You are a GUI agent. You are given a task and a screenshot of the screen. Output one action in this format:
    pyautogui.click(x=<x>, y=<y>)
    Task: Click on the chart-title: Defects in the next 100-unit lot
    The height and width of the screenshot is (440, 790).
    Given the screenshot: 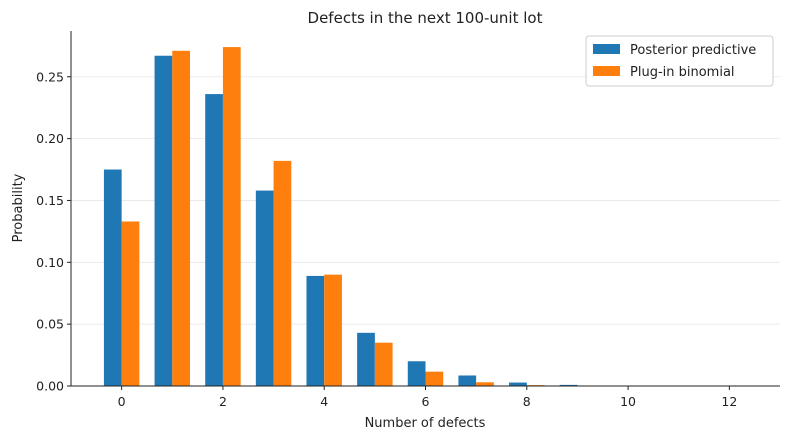 What is the action you would take?
    pyautogui.click(x=425, y=18)
    